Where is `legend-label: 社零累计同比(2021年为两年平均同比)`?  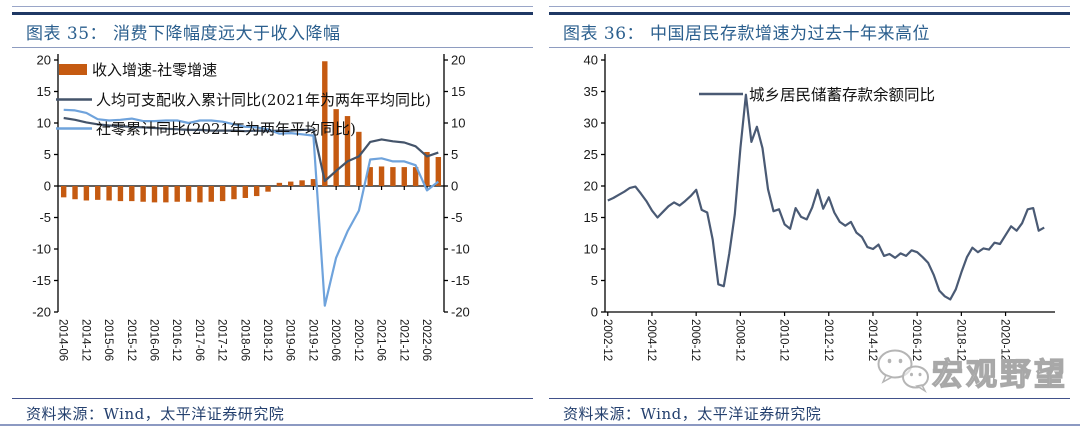 legend-label: 社零累计同比(2021年为两年平均同比) is located at coordinates (226, 129).